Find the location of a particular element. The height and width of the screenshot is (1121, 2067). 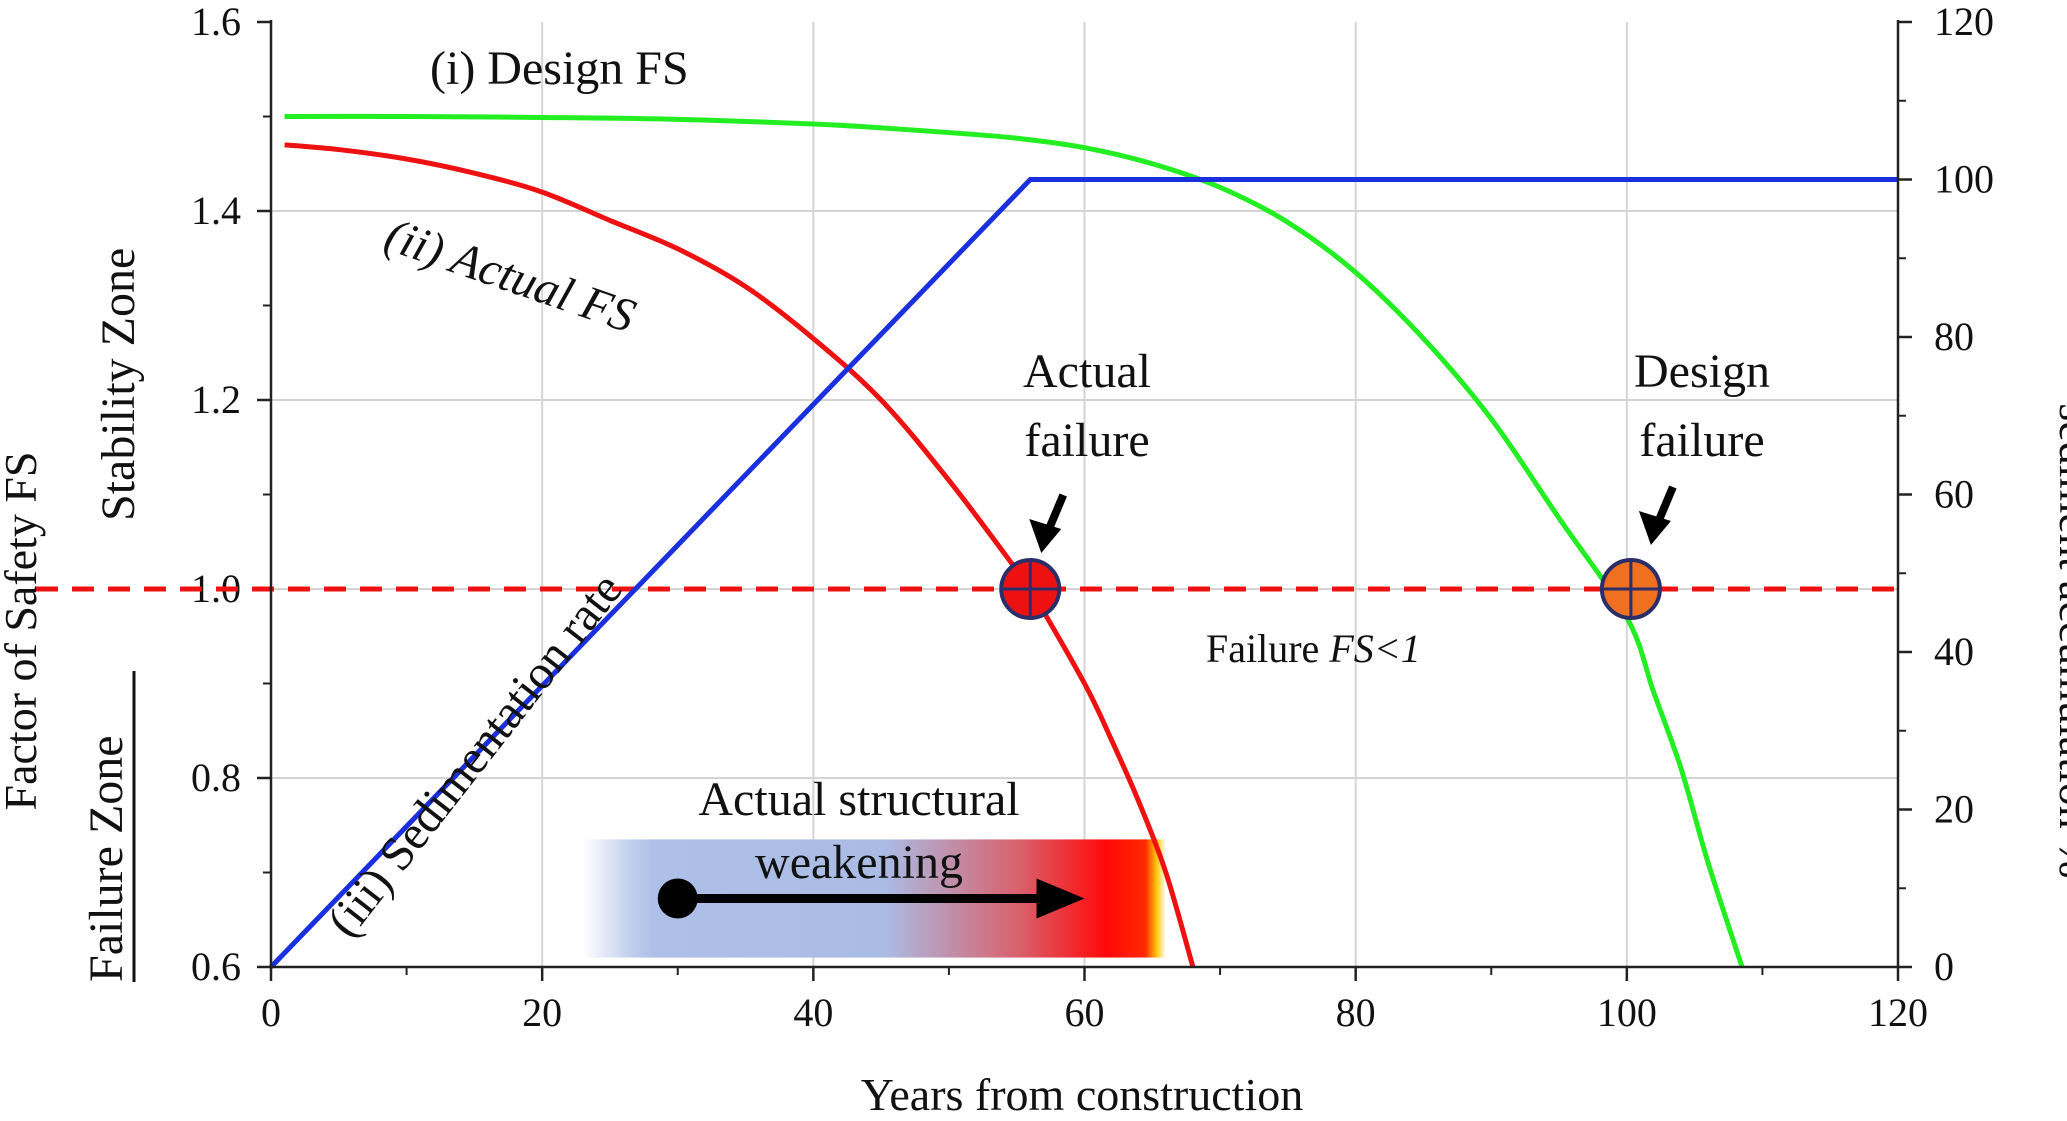

design-failure-label-line2: failure is located at coordinates (1701, 440).